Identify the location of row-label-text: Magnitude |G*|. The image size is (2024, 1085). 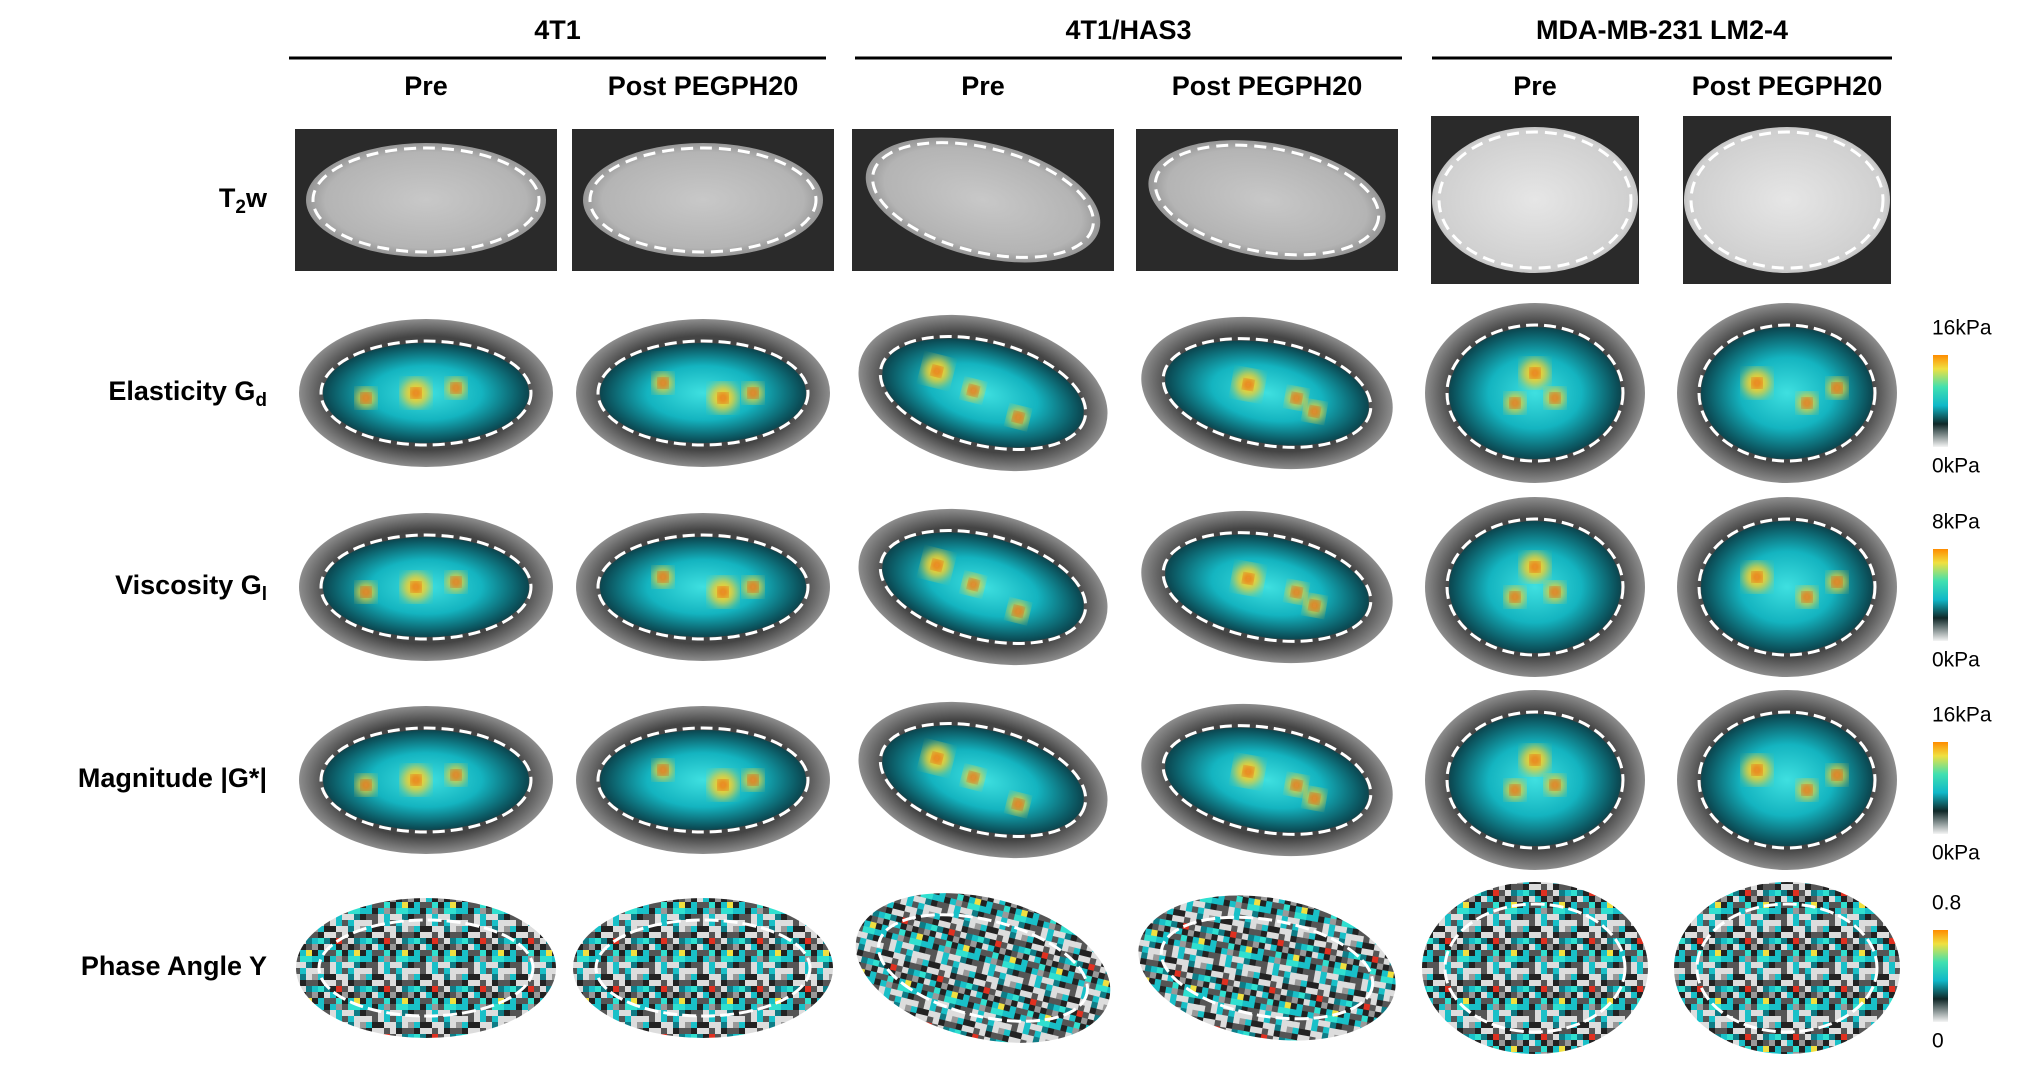
(172, 778).